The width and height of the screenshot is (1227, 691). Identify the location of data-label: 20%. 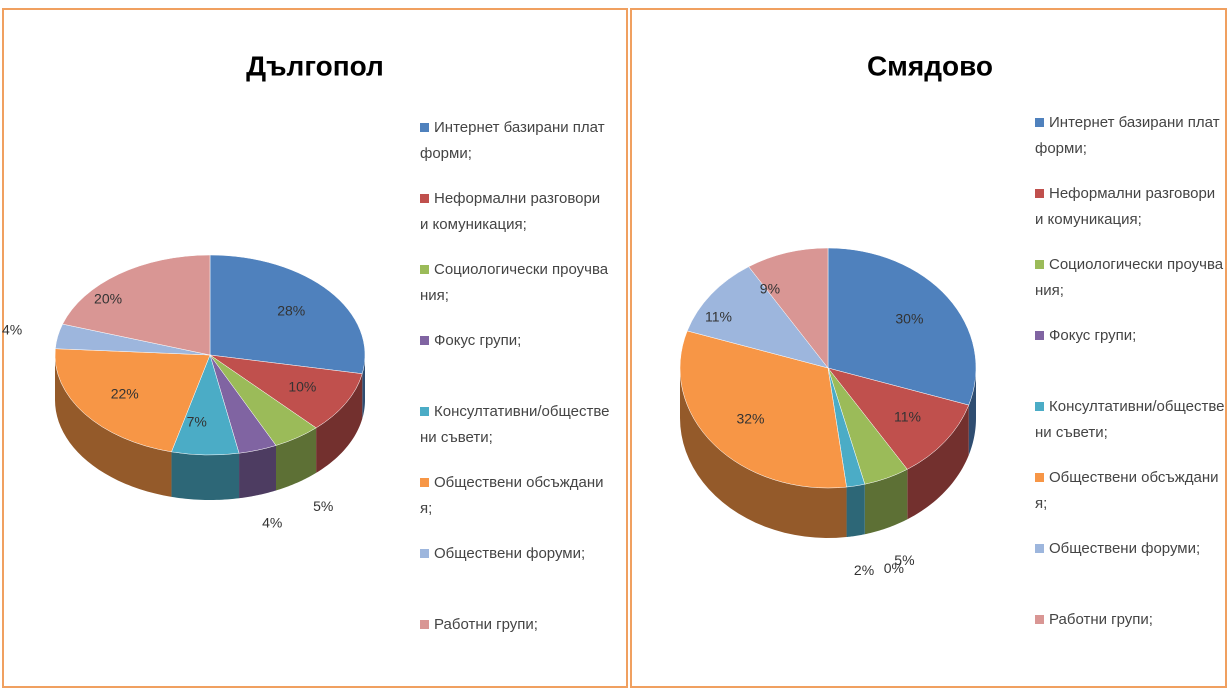
(108, 299).